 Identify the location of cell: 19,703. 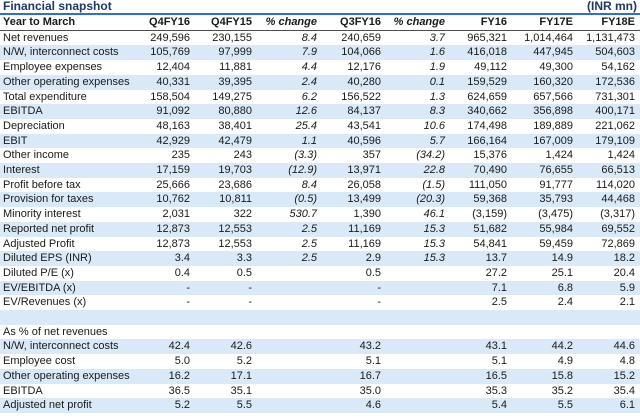
(235, 170).